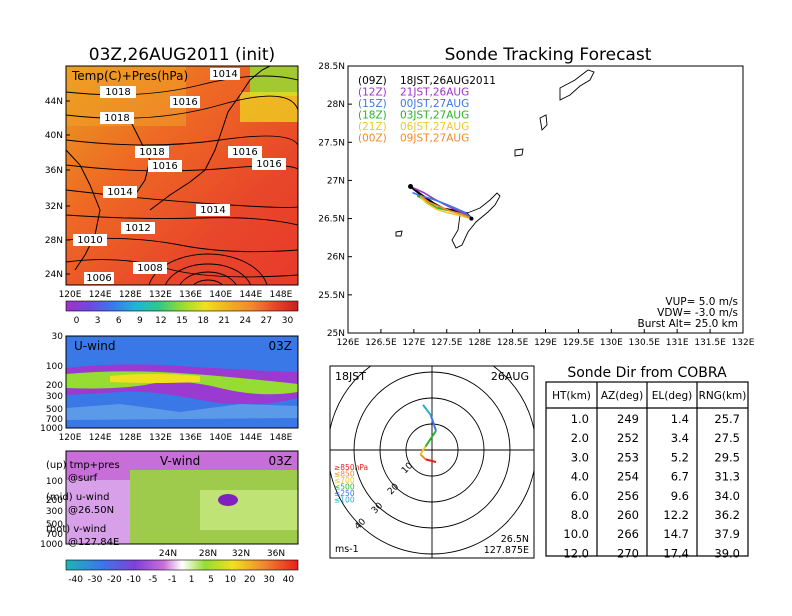 Image resolution: width=792 pixels, height=616 pixels. Describe the element at coordinates (269, 580) in the screenshot. I see `colorbar-tick-label: 30` at that location.